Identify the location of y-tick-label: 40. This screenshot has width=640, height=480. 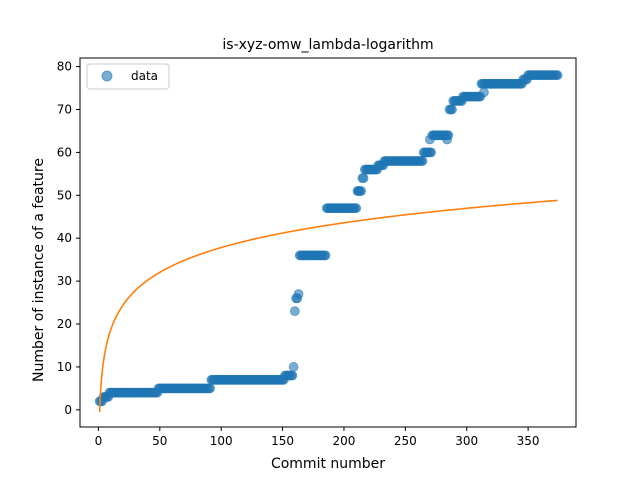
(64, 238).